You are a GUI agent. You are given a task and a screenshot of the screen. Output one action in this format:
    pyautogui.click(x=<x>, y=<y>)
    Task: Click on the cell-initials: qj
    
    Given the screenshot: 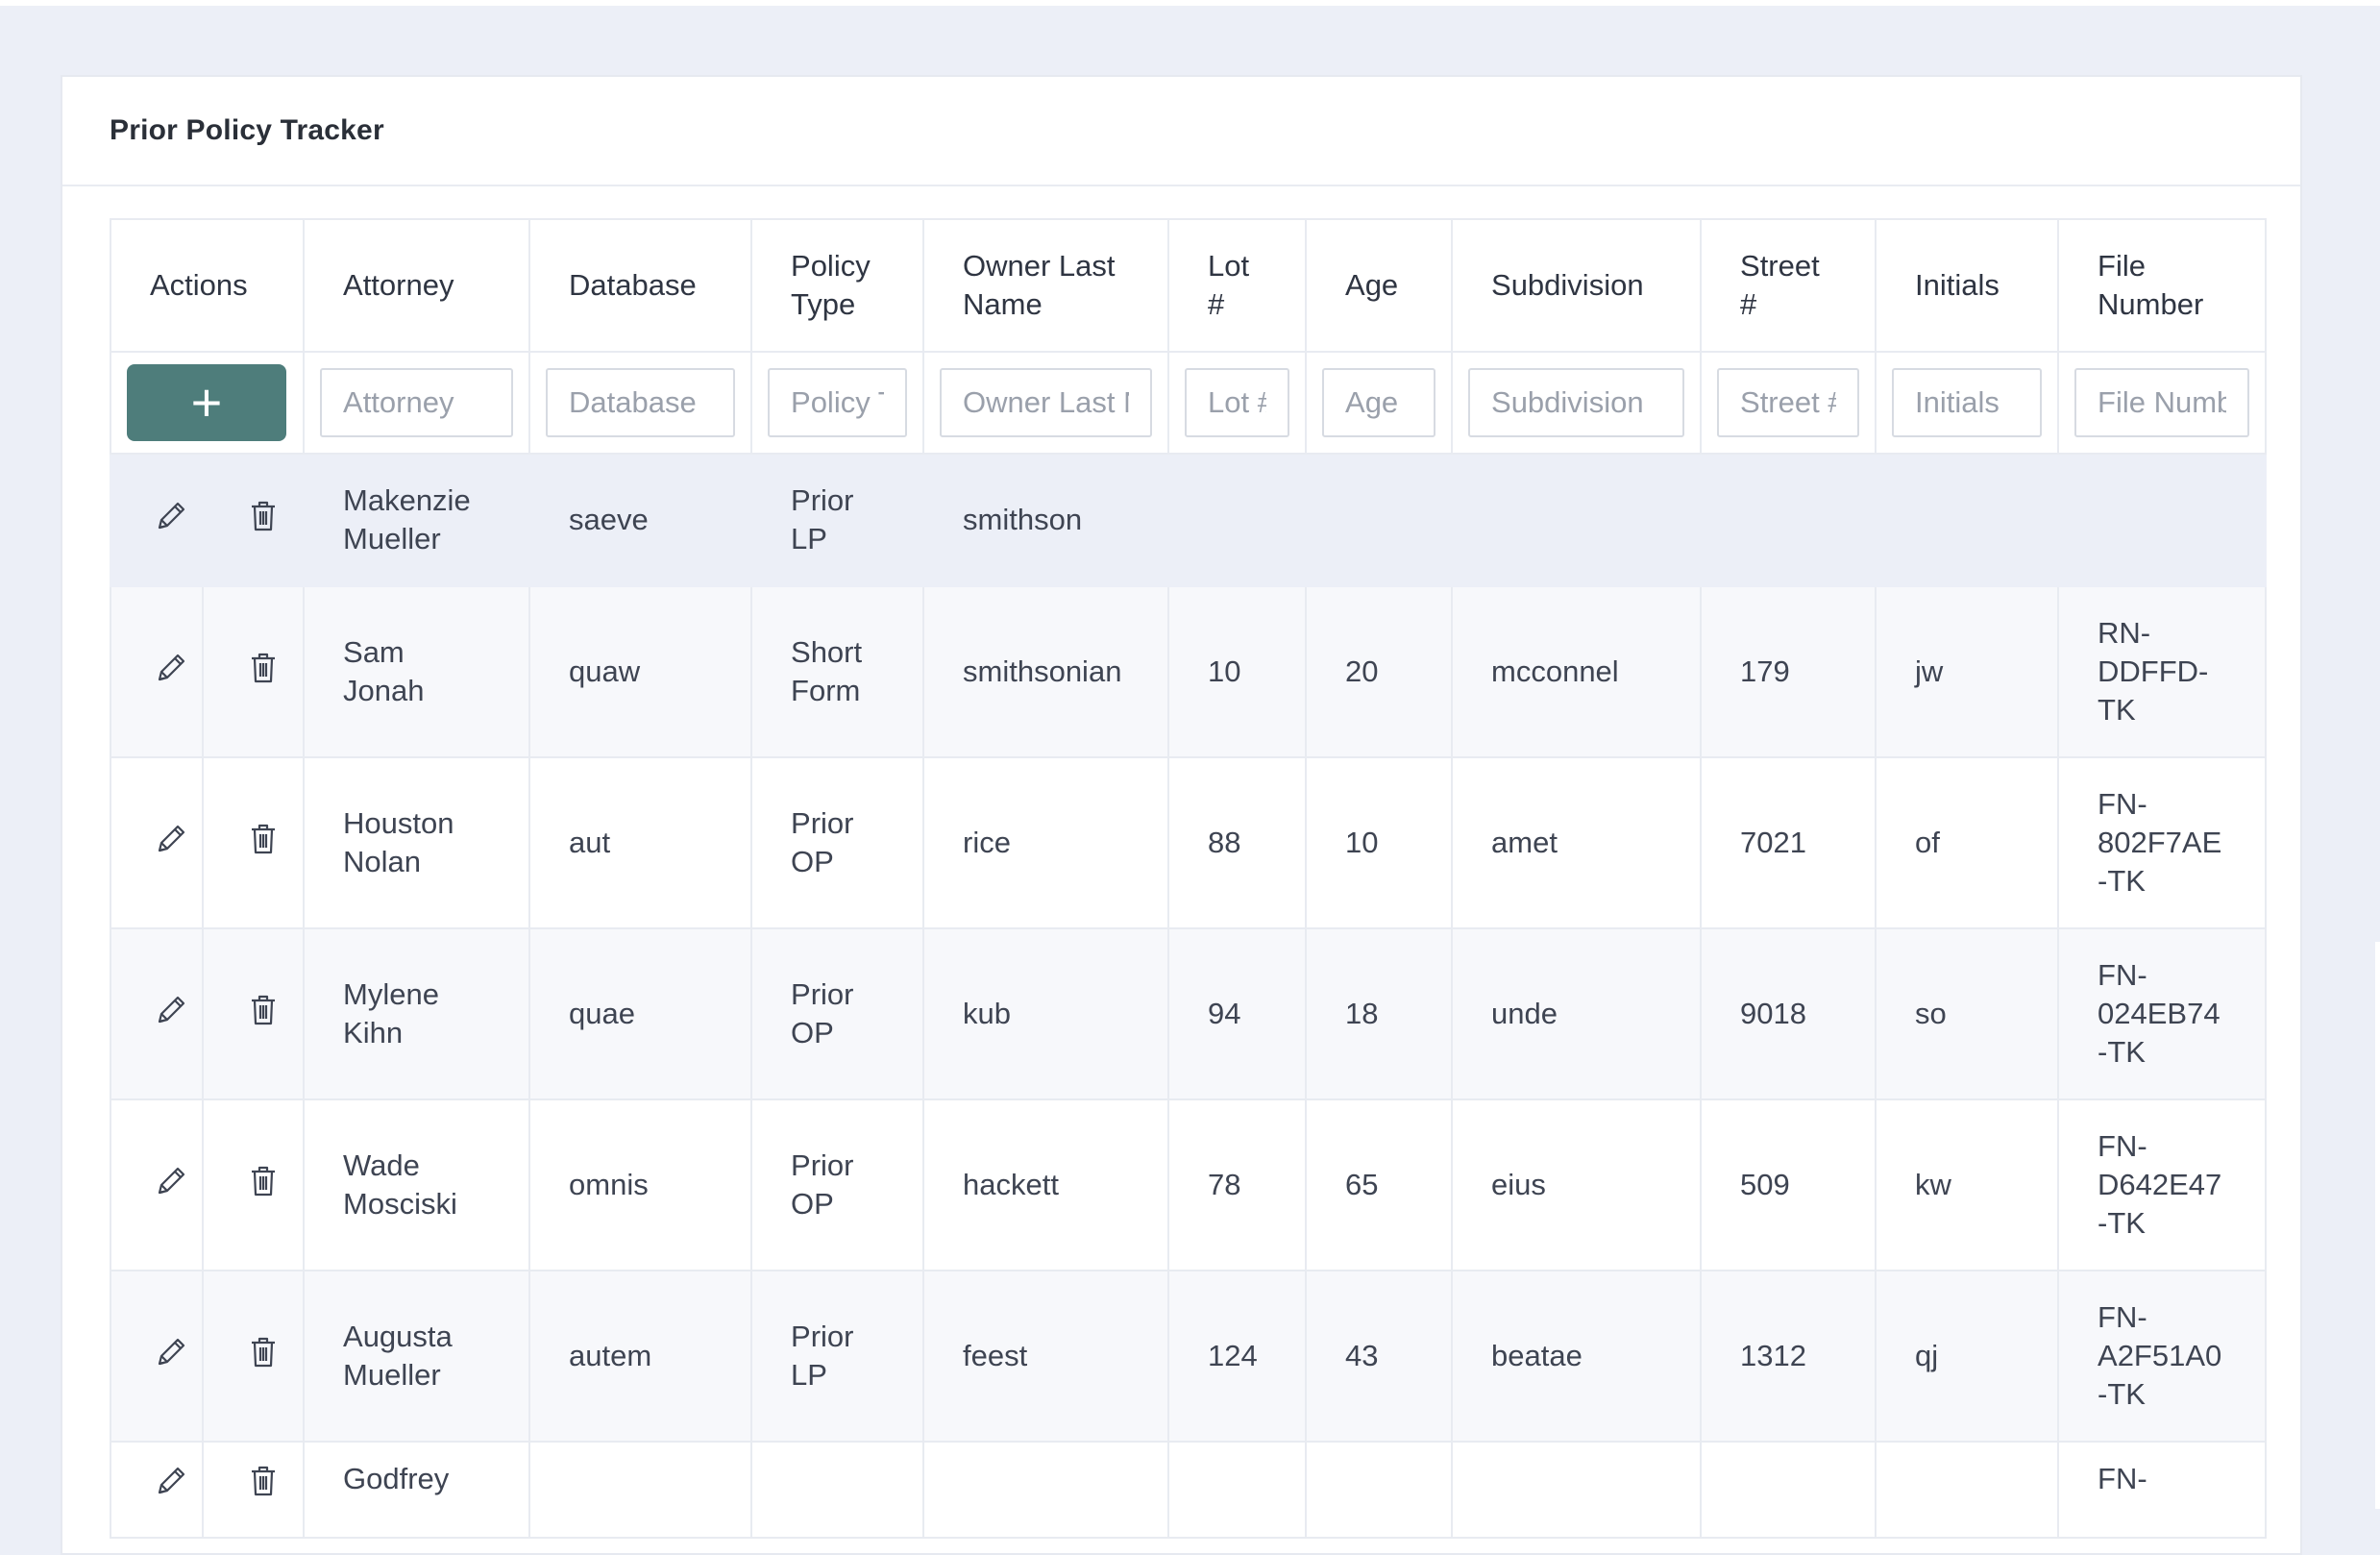 What is the action you would take?
    pyautogui.click(x=1967, y=1356)
    